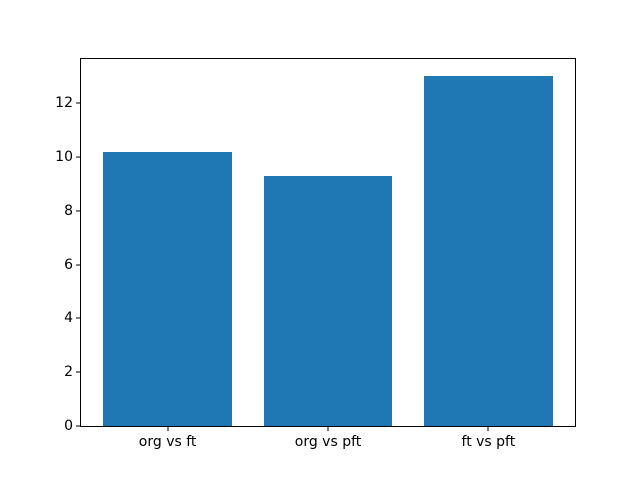 This screenshot has width=640, height=480. What do you see at coordinates (167, 289) in the screenshot?
I see `bar-org-vs-ft` at bounding box center [167, 289].